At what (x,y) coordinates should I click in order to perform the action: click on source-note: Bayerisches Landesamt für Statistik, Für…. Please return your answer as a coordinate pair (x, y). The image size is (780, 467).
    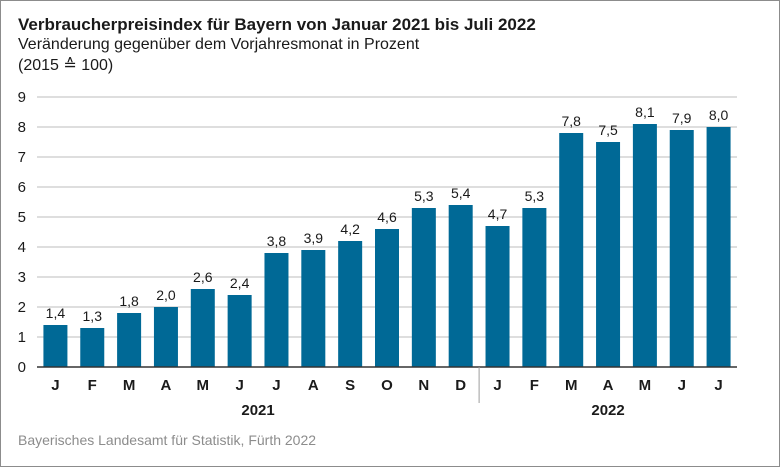
    Looking at the image, I should click on (167, 440).